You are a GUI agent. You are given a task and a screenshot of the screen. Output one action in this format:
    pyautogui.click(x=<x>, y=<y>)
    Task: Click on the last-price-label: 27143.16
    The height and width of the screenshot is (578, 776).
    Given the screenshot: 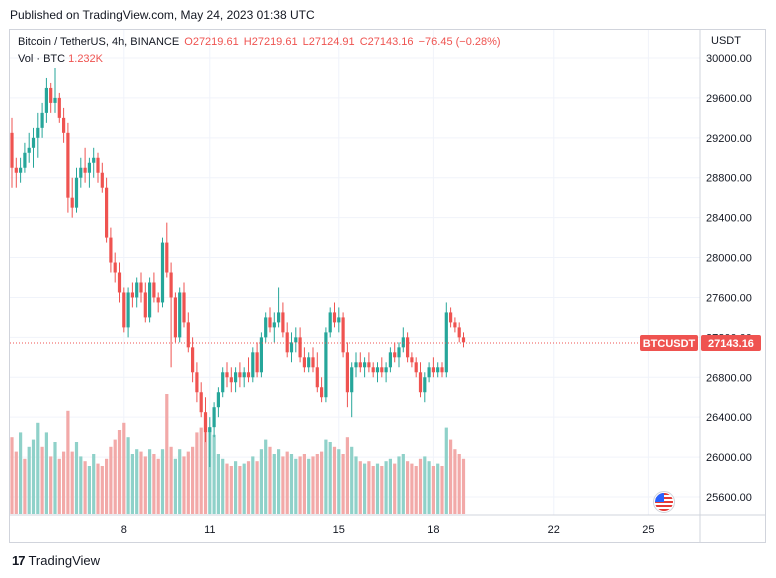 What is the action you would take?
    pyautogui.click(x=731, y=344)
    